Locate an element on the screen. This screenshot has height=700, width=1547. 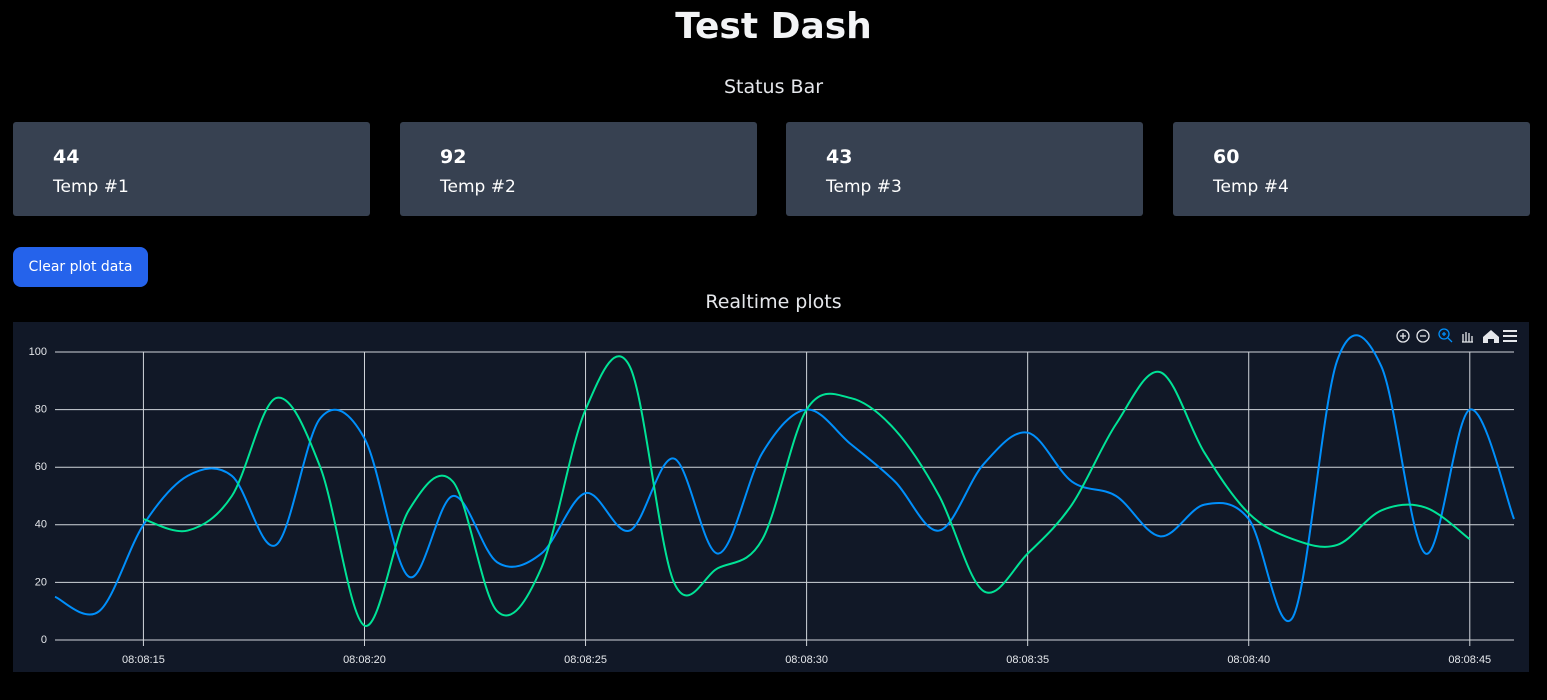
y-tick-label: 20 is located at coordinates (41, 582).